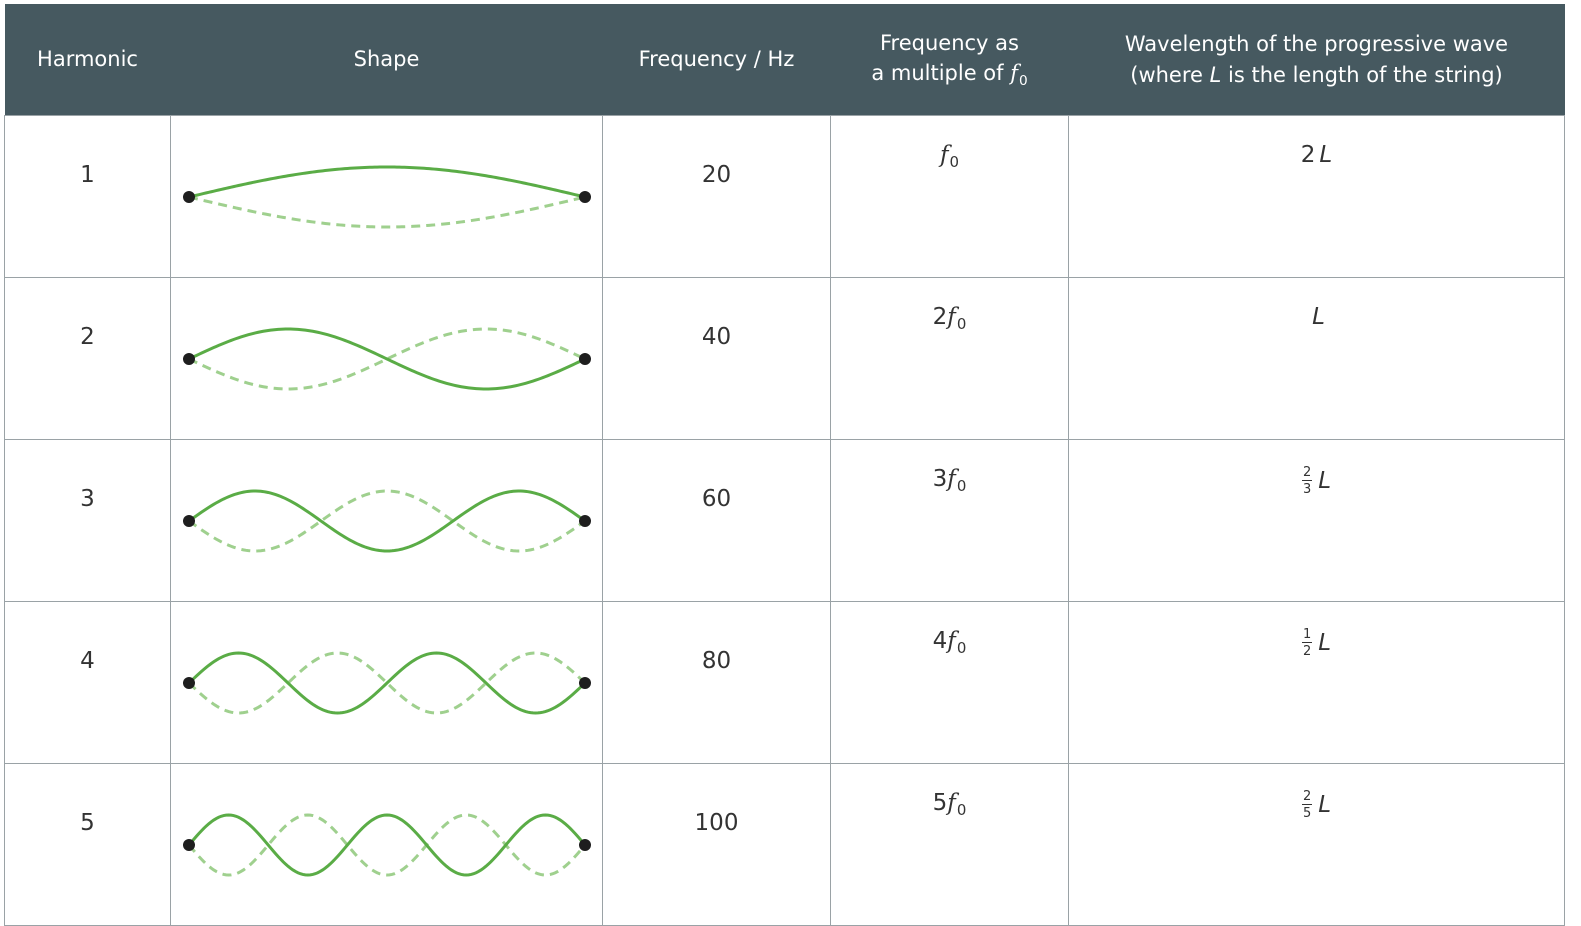 Image resolution: width=1581 pixels, height=926 pixels. I want to click on harmonic-cell: 5, so click(87, 844).